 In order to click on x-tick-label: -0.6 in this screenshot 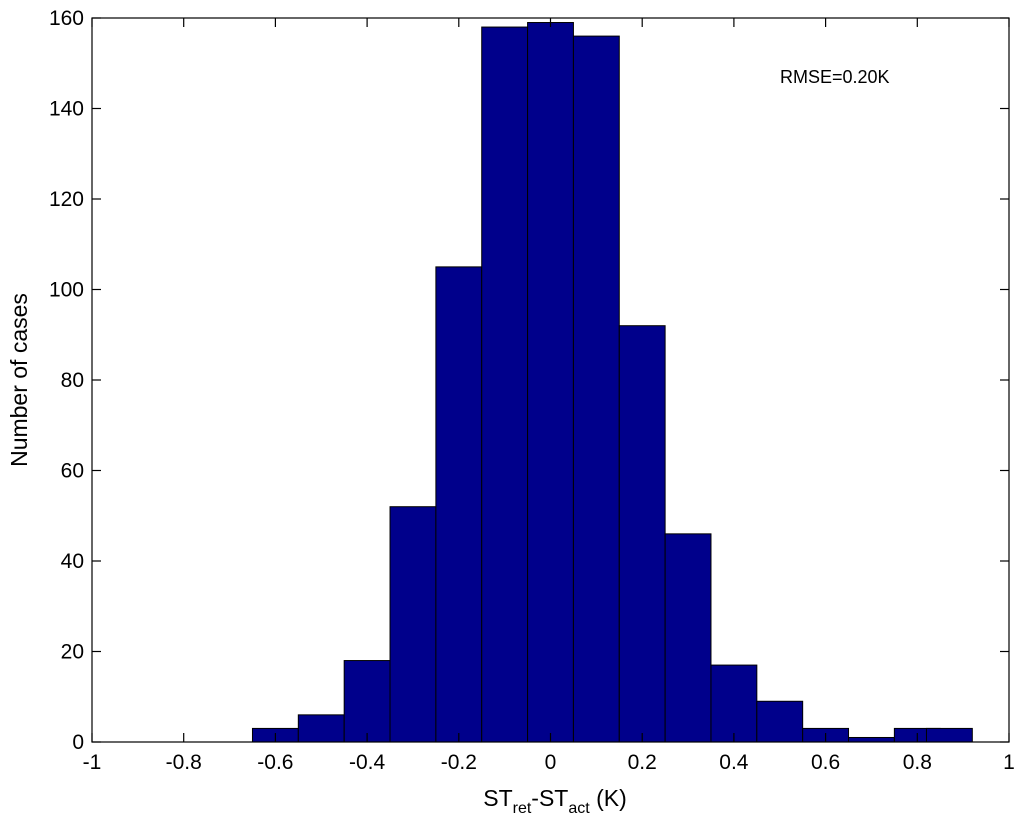, I will do `click(275, 762)`.